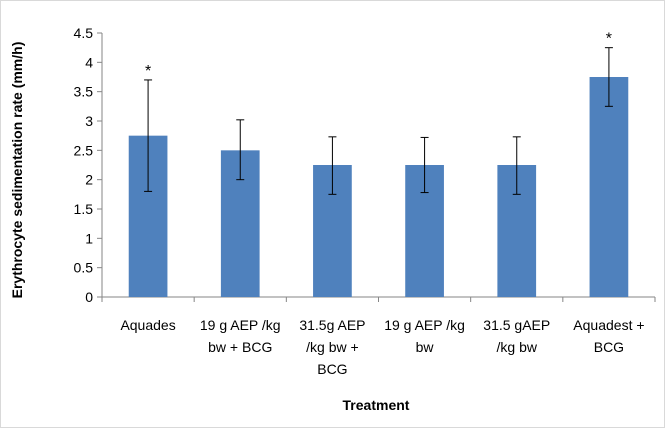  Describe the element at coordinates (84, 150) in the screenshot. I see `y-tick-label: 2.5` at that location.